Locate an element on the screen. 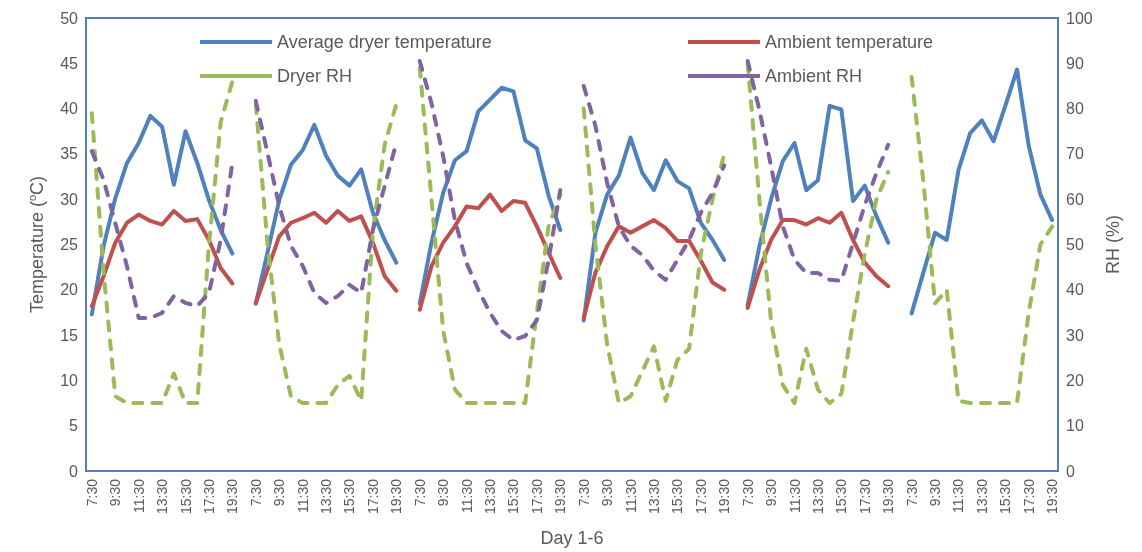 Image resolution: width=1142 pixels, height=552 pixels. legend-label: Dryer RH is located at coordinates (314, 76).